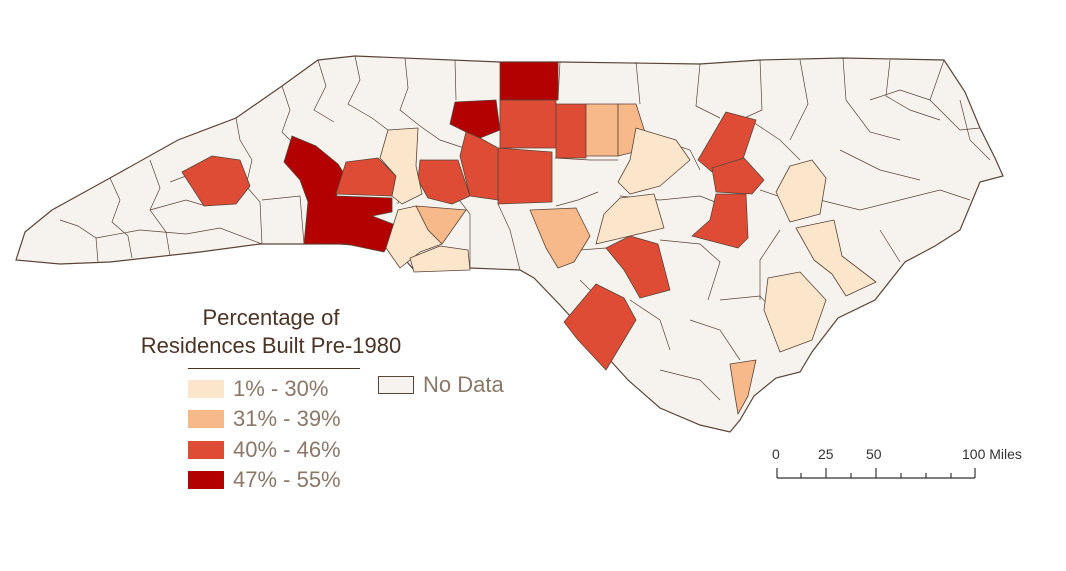  What do you see at coordinates (287, 418) in the screenshot?
I see `legend-label: 31% - 39%` at bounding box center [287, 418].